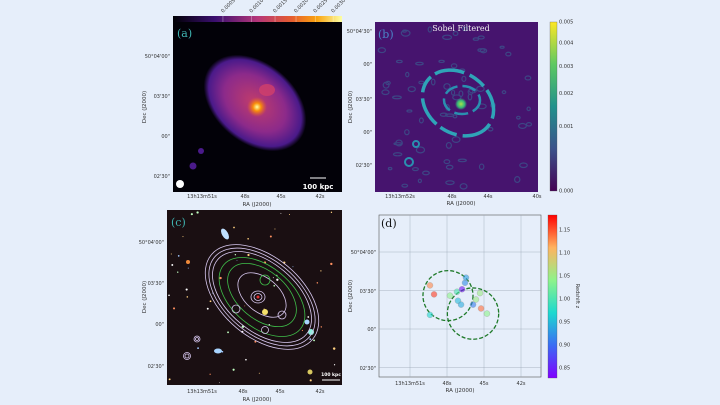  I want to click on y-tick: 50°04'30", so click(359, 32).